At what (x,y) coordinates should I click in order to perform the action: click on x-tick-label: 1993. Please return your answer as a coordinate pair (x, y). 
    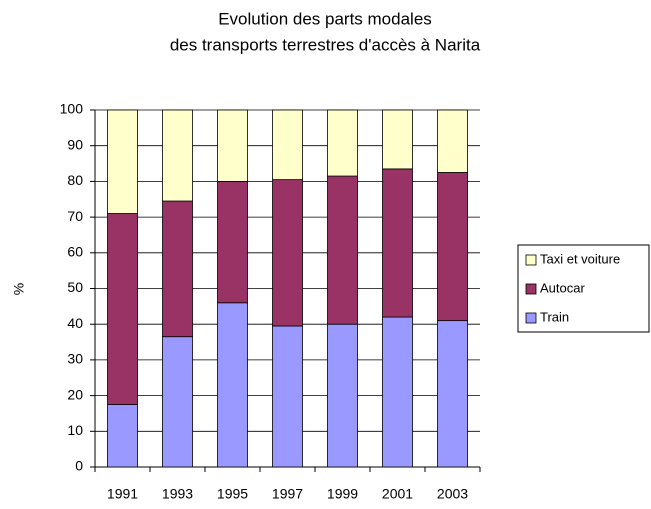
    Looking at the image, I should click on (177, 494).